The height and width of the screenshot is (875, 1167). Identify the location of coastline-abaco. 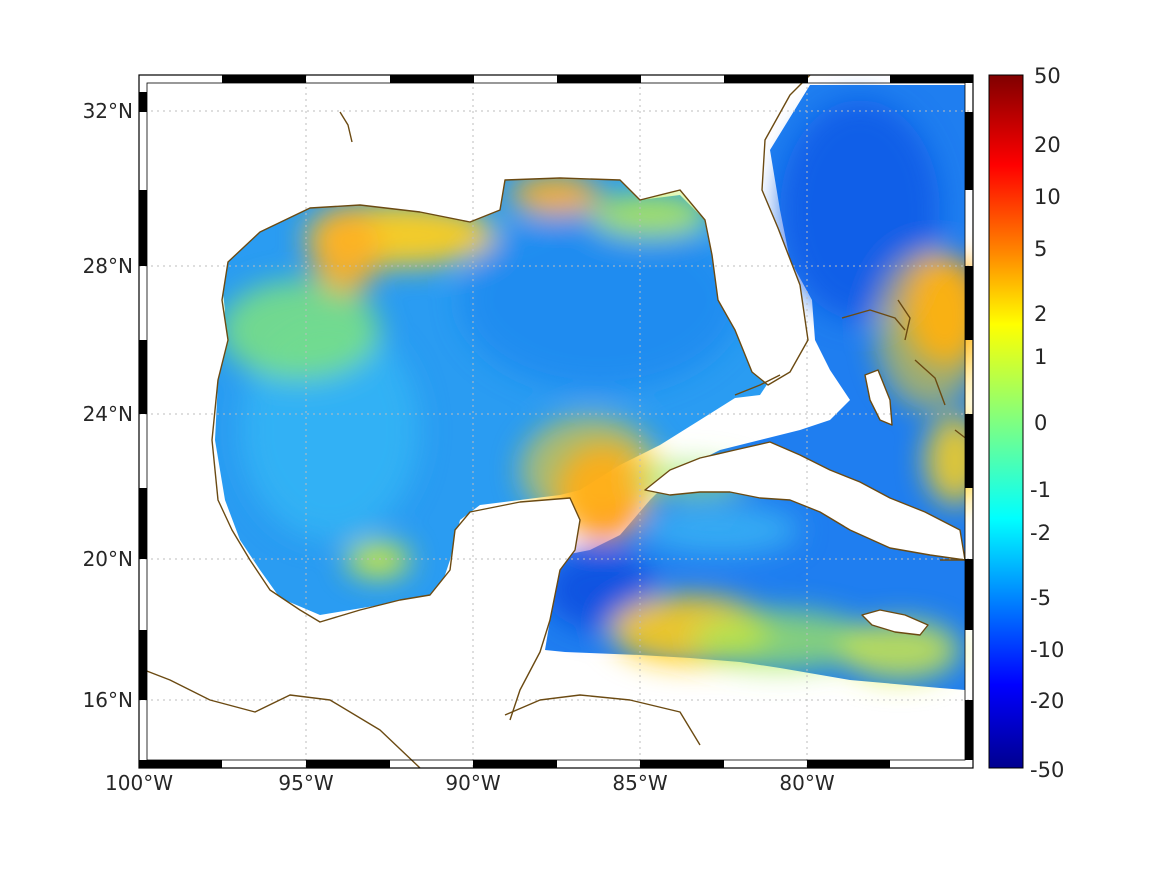
(904, 320).